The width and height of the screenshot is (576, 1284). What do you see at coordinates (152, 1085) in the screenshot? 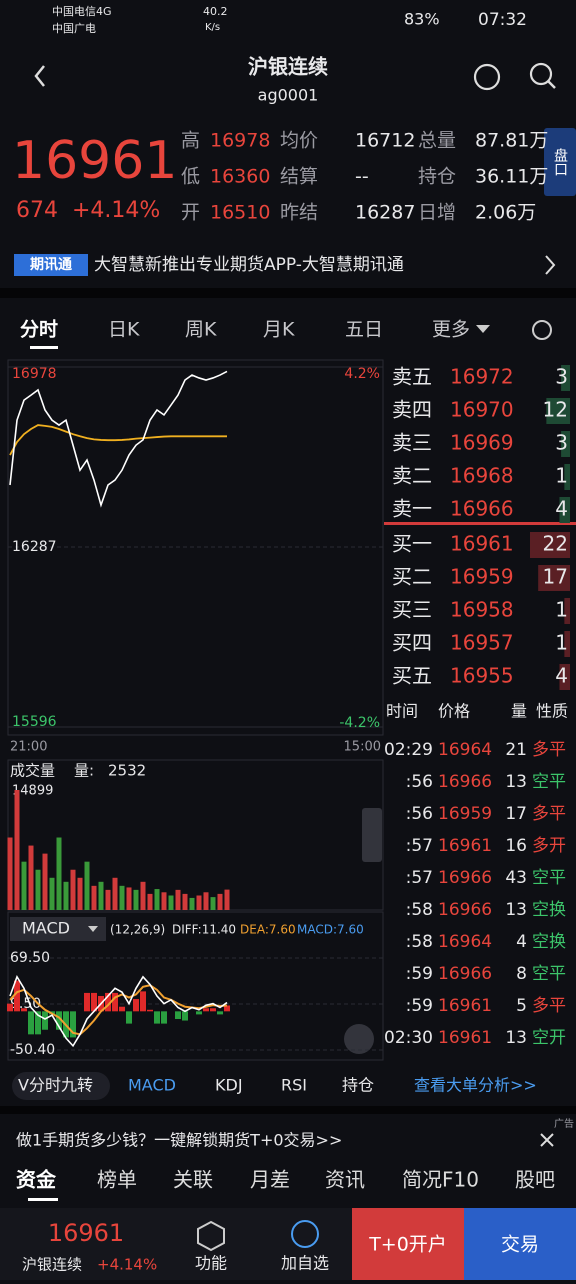
I see `indicator-tab: MACD` at bounding box center [152, 1085].